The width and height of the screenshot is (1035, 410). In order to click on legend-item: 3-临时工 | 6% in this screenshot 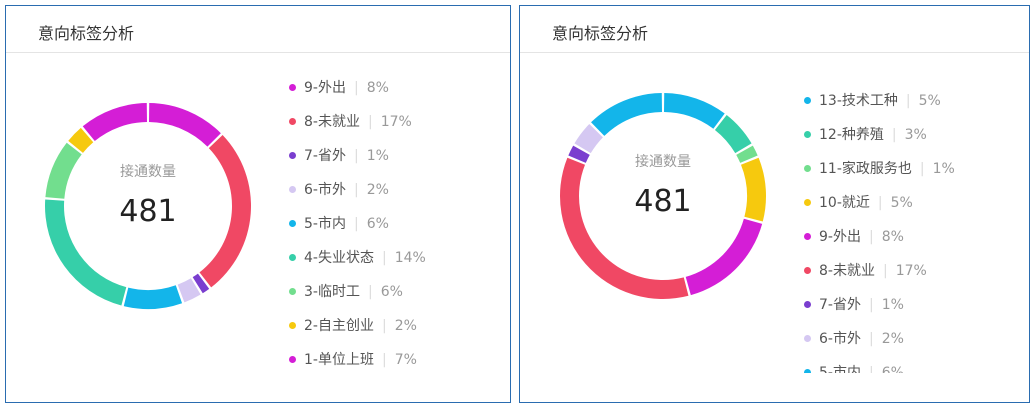, I will do `click(346, 292)`.